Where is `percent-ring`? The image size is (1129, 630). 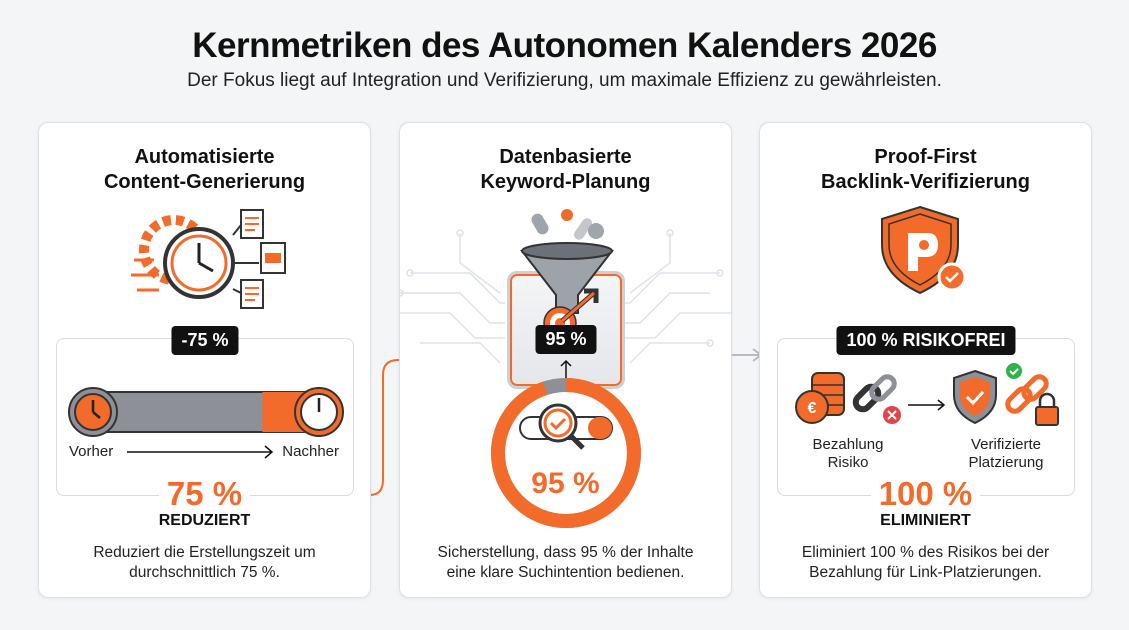
percent-ring is located at coordinates (566, 453).